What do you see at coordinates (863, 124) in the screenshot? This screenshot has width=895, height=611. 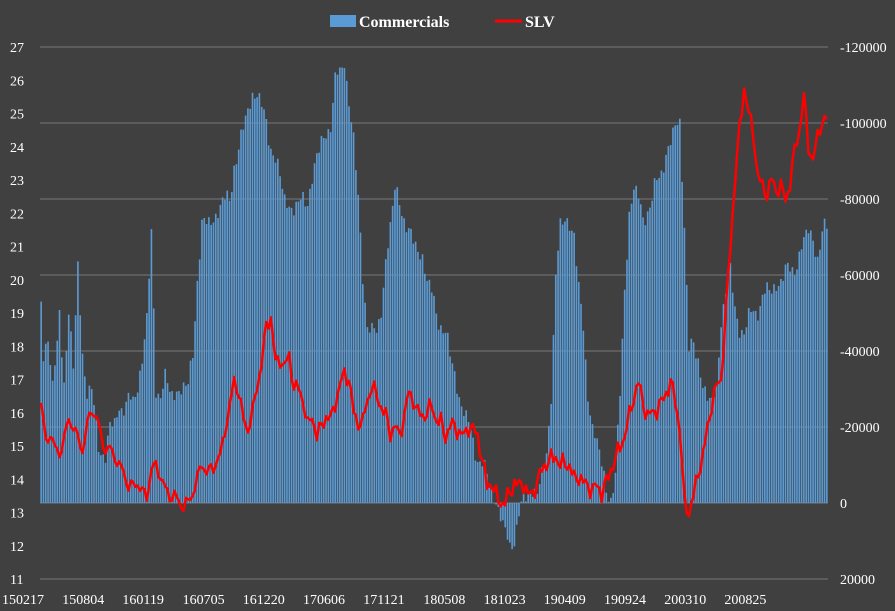 I see `right-tick-label: -100000` at bounding box center [863, 124].